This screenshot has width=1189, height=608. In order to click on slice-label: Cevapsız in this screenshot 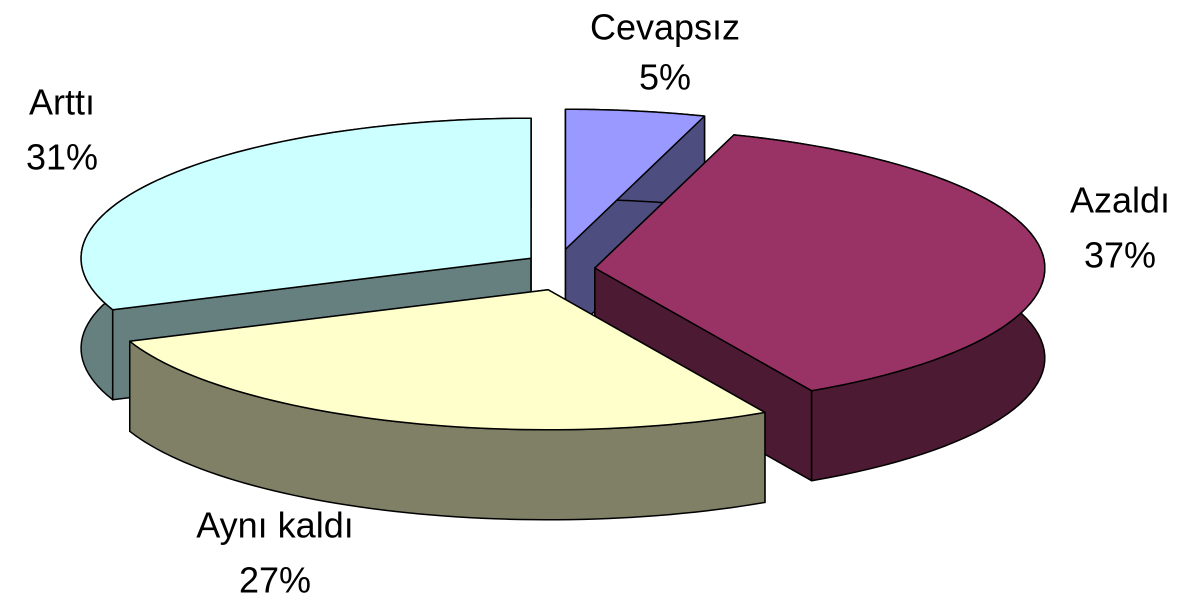, I will do `click(665, 27)`.